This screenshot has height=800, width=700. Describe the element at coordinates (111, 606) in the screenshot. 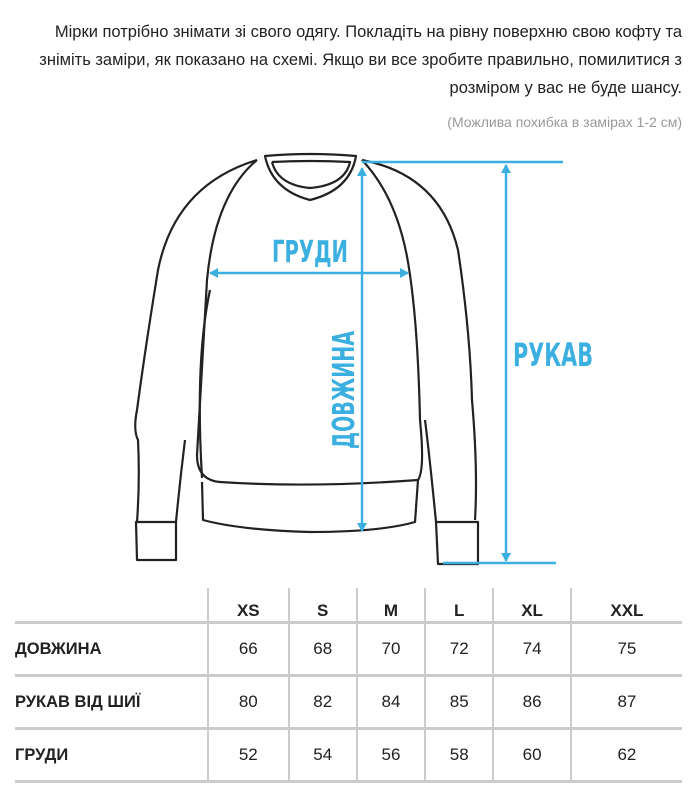

I see `header-empty` at that location.